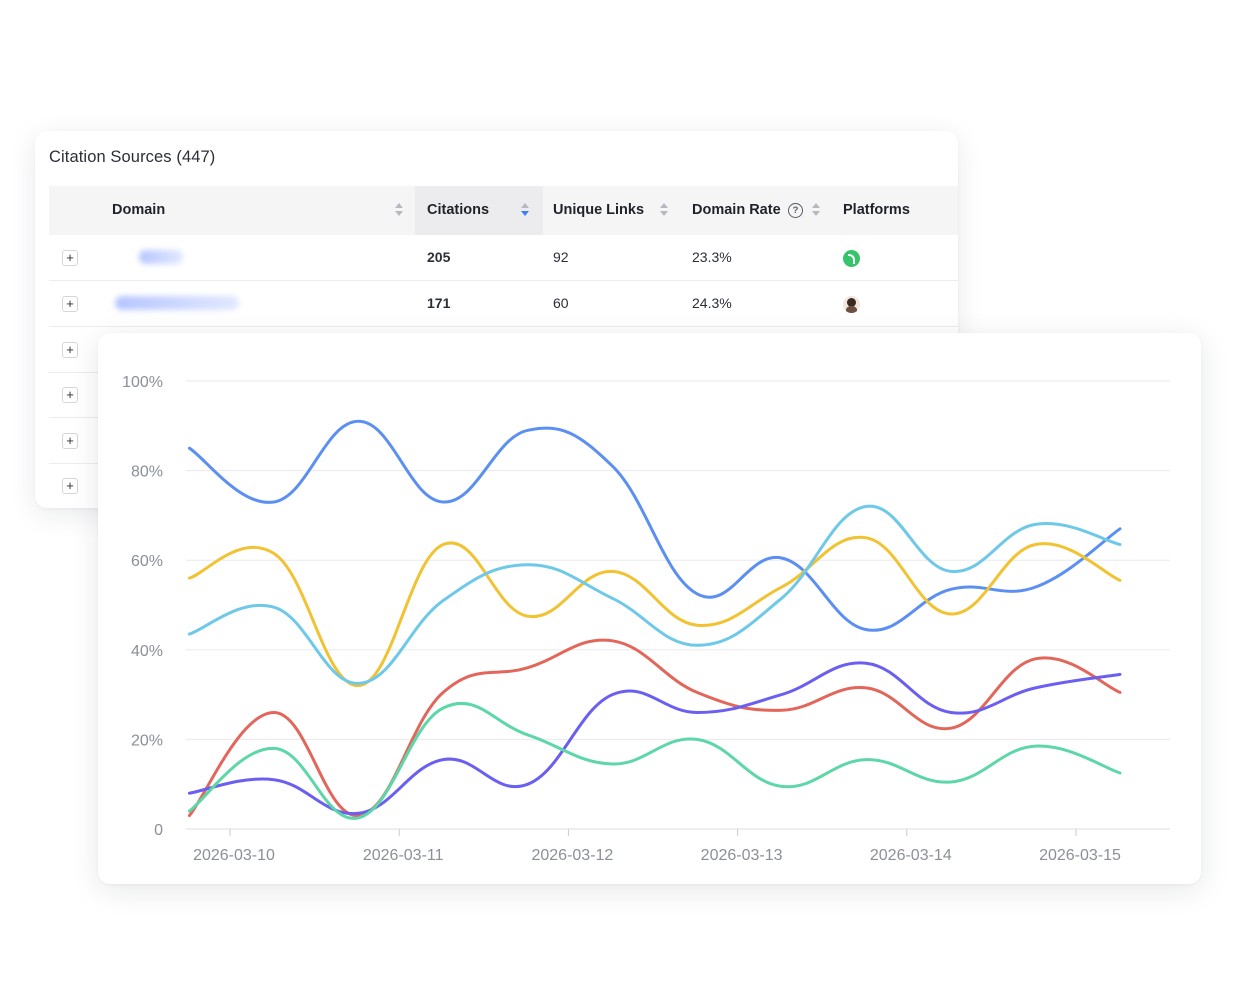 The height and width of the screenshot is (1000, 1240). Describe the element at coordinates (142, 382) in the screenshot. I see `y-tick-label: 100%` at that location.